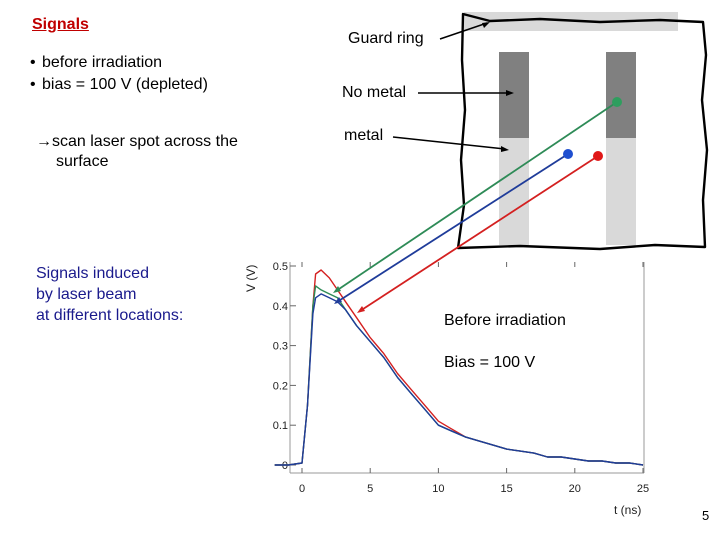 Image resolution: width=720 pixels, height=540 pixels. I want to click on y-tick-label: 0, so click(285, 466).